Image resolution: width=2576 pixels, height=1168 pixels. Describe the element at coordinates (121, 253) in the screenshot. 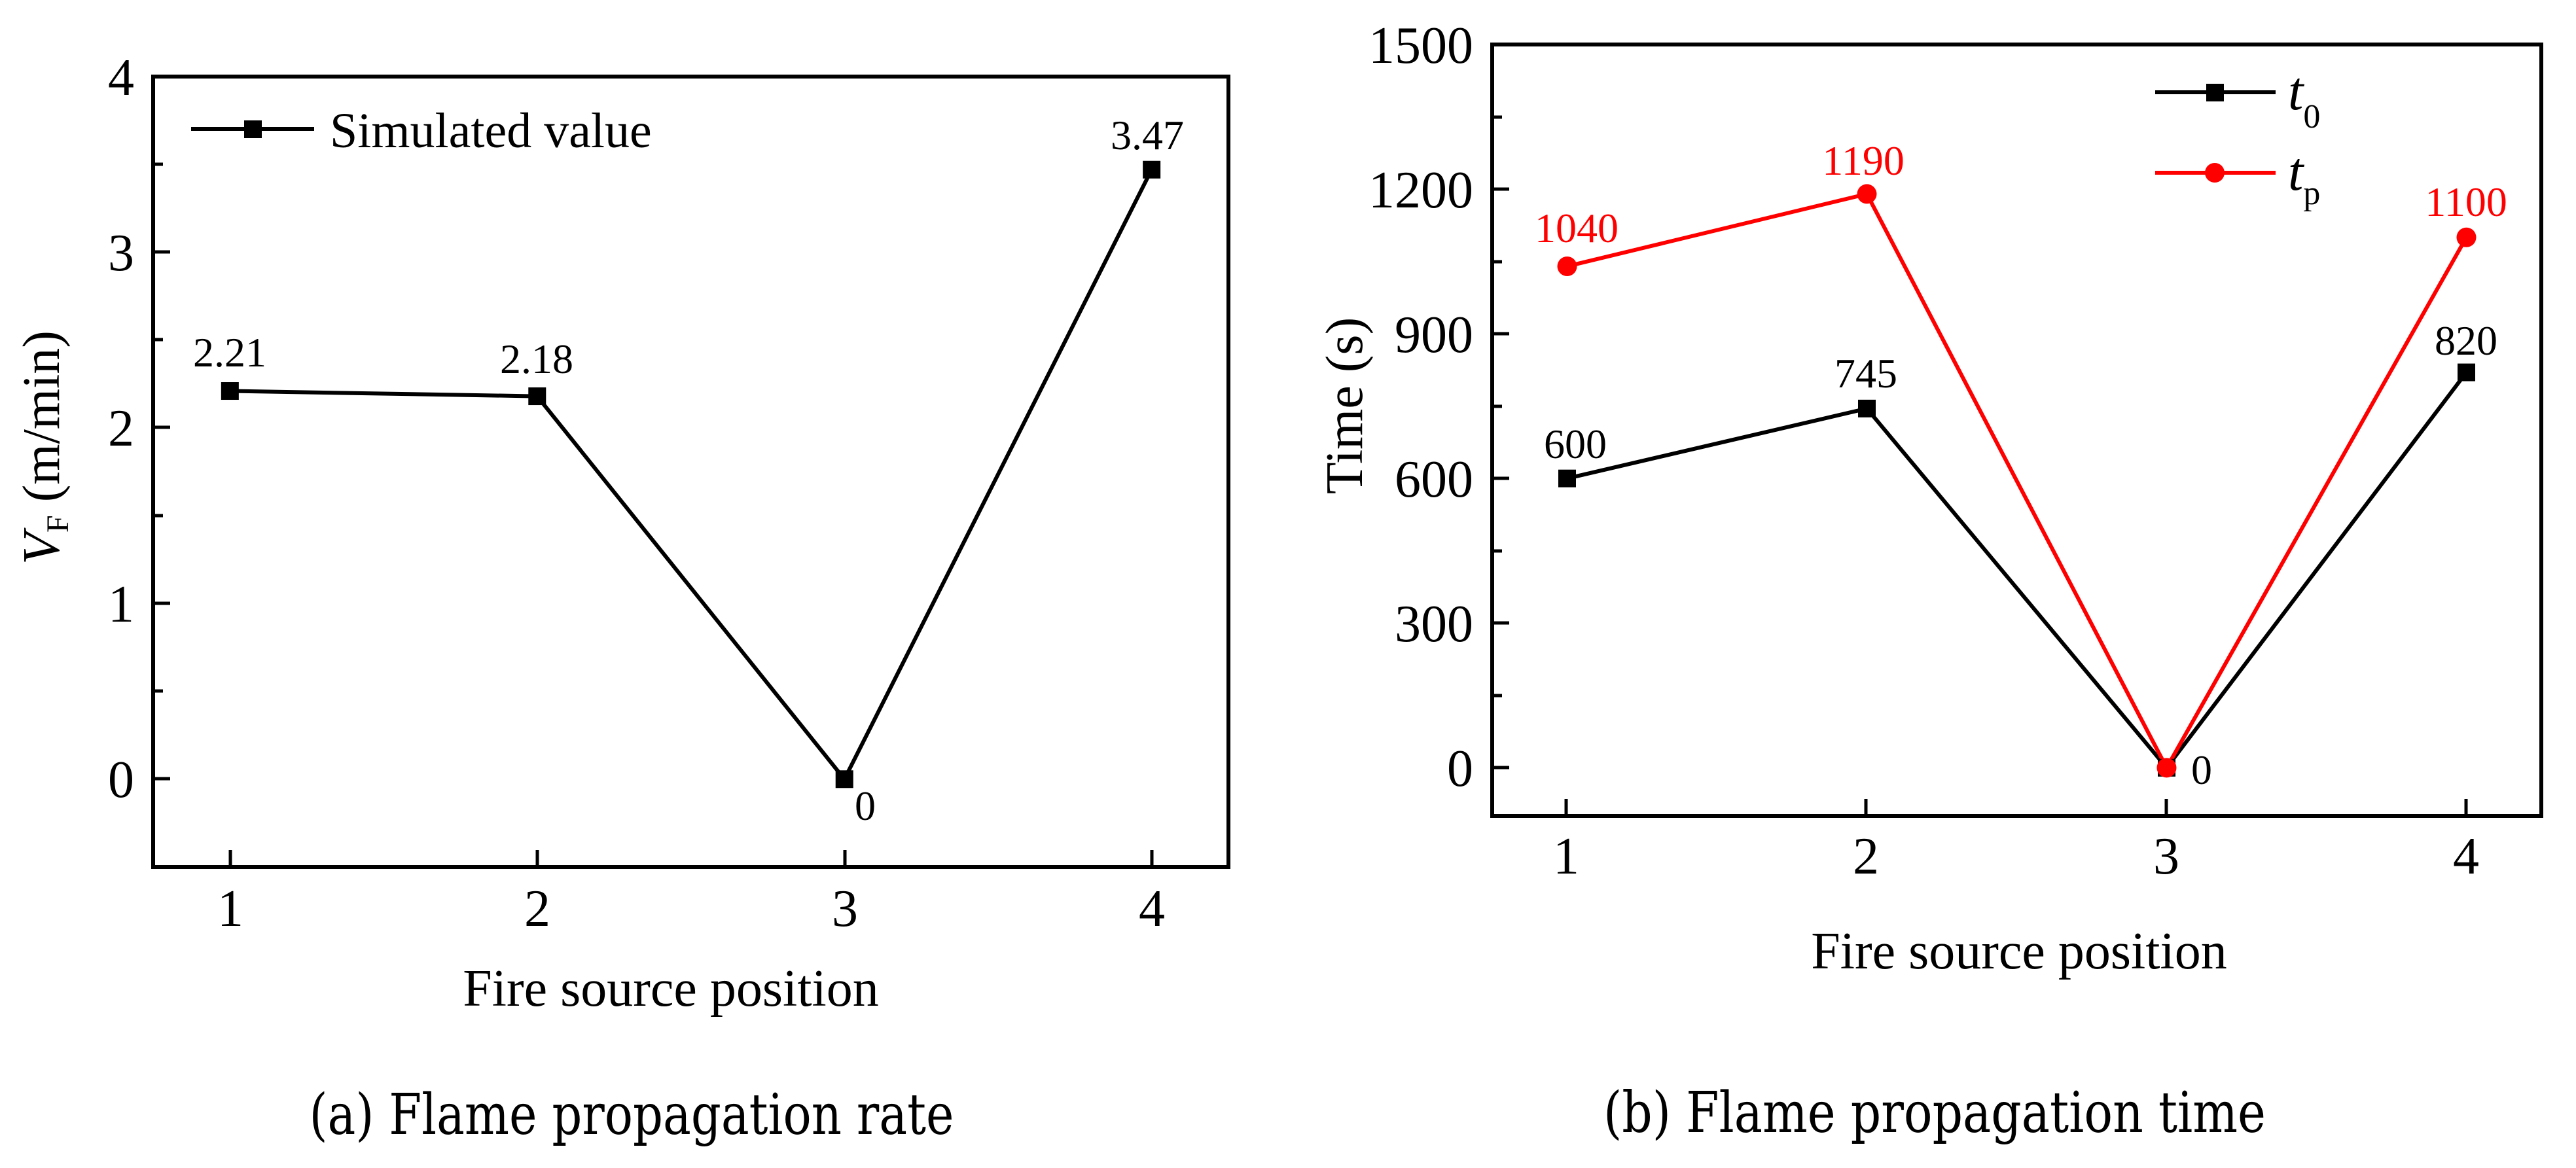

I see `y-tick-label: 3` at that location.